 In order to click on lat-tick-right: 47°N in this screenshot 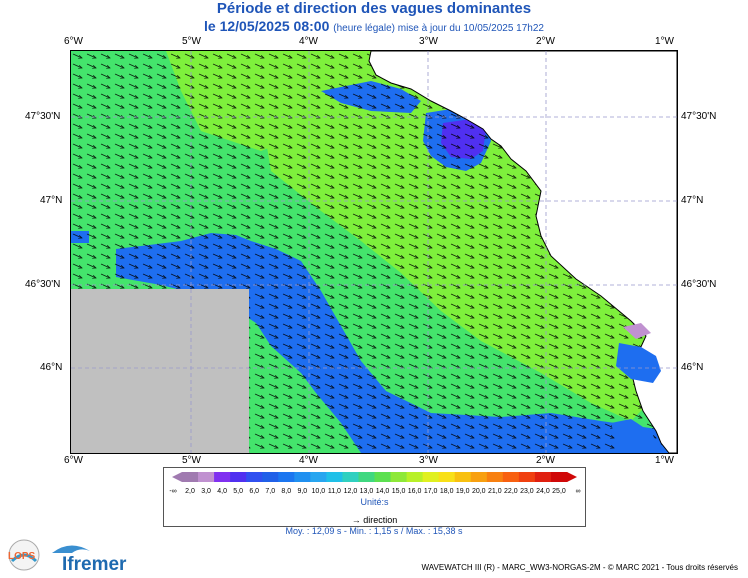, I will do `click(692, 200)`.